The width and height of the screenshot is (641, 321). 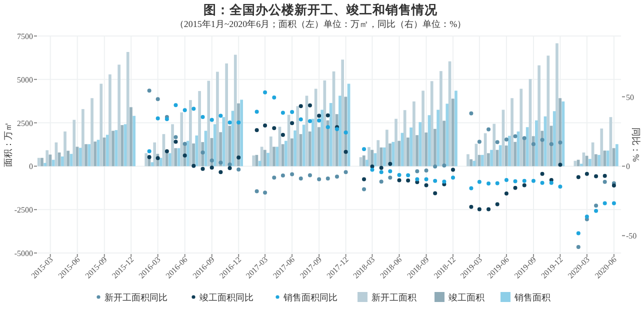 What do you see at coordinates (321, 9) in the screenshot?
I see `chart-title: 图：全国办公楼新开工、竣工和销售情况` at bounding box center [321, 9].